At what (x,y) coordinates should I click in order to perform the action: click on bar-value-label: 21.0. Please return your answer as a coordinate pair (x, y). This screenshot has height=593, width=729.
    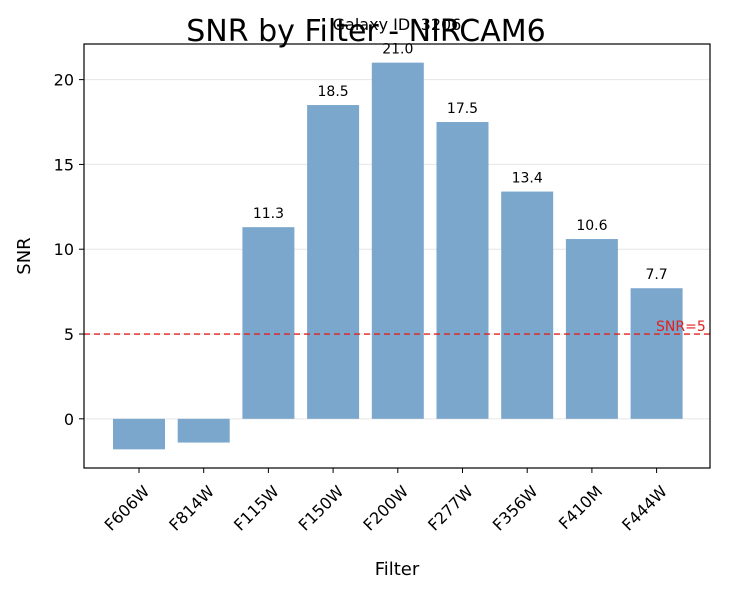
    Looking at the image, I should click on (397, 50).